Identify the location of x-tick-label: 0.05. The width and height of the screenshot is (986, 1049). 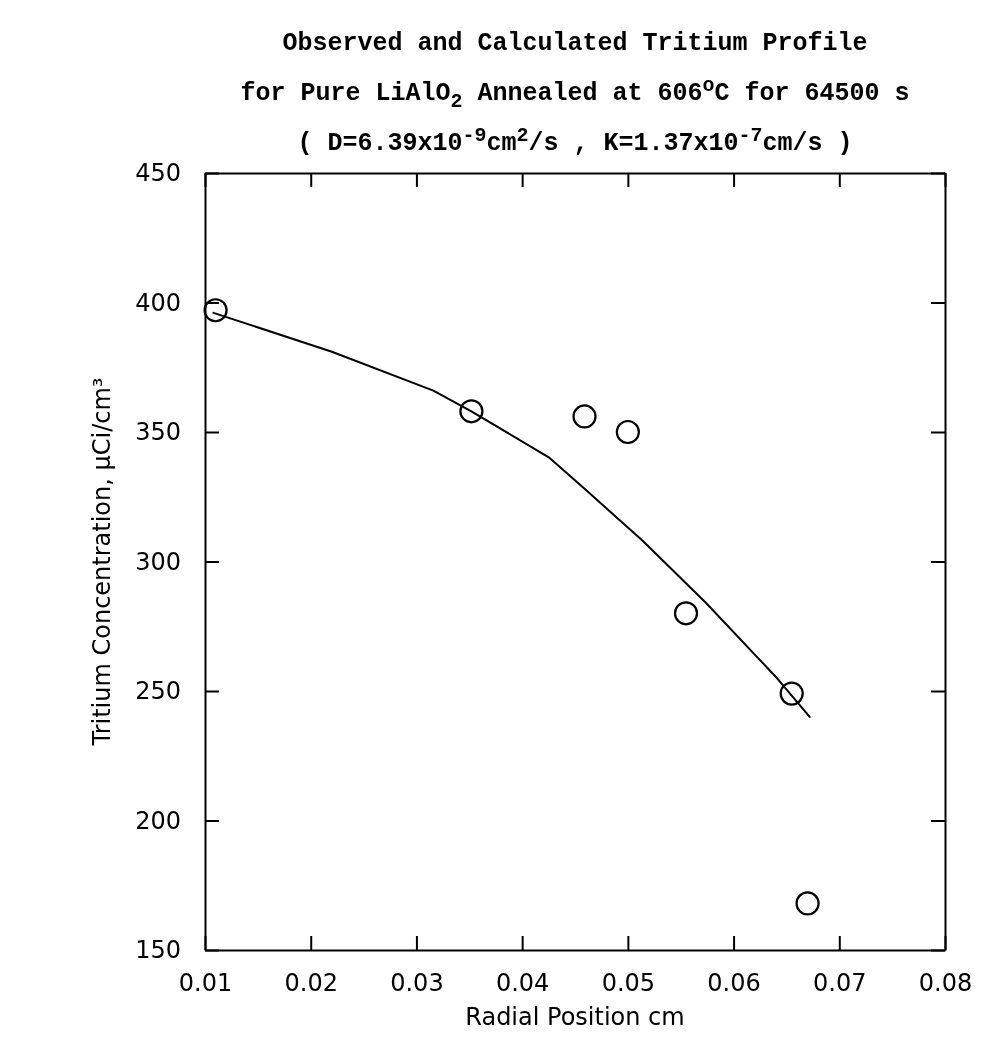
(628, 983).